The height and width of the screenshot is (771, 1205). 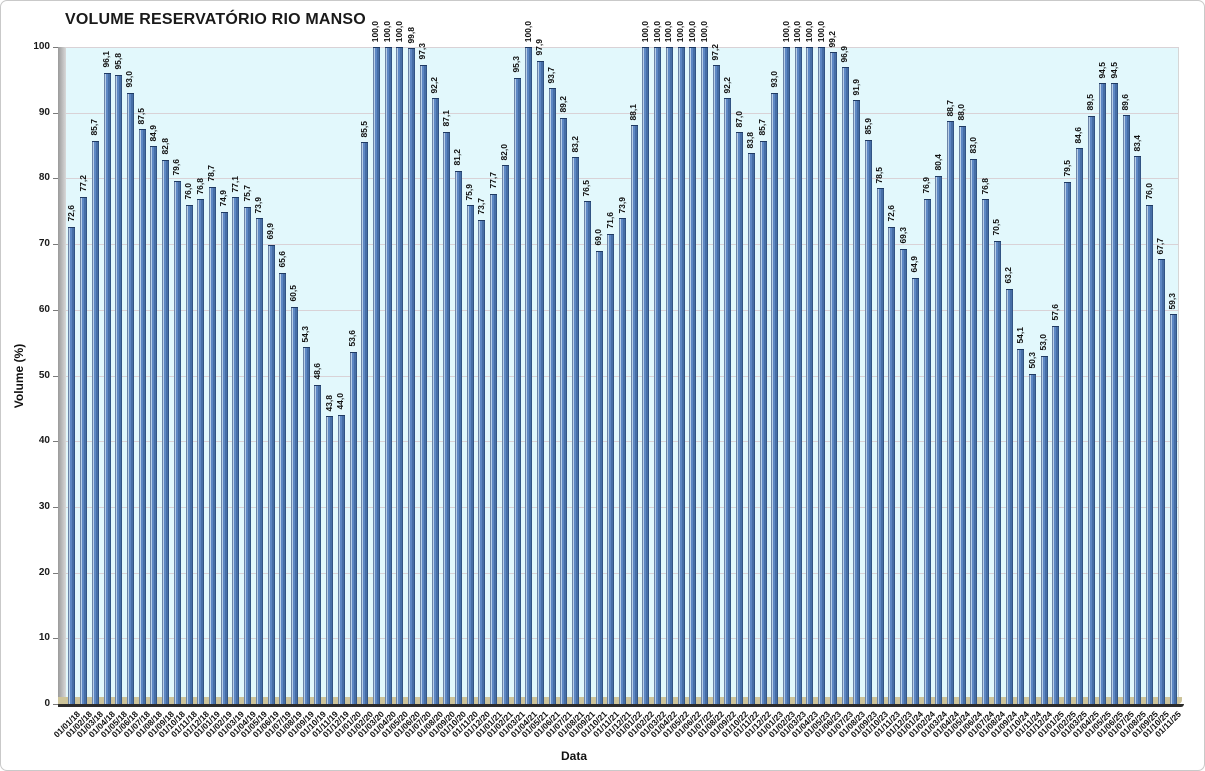 What do you see at coordinates (1066, 168) in the screenshot?
I see `bar-value-label: 79,5` at bounding box center [1066, 168].